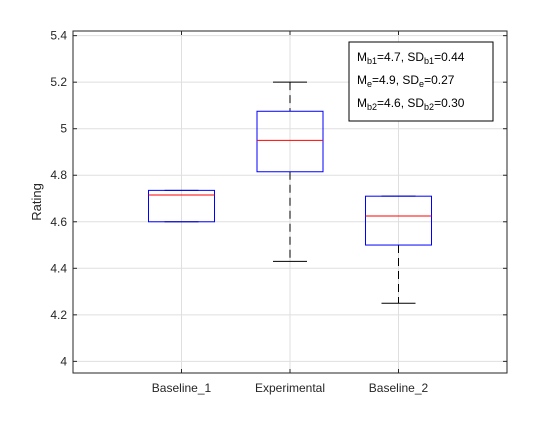 This screenshot has width=560, height=425. Describe the element at coordinates (63, 361) in the screenshot. I see `y-tick-label: 4` at that location.